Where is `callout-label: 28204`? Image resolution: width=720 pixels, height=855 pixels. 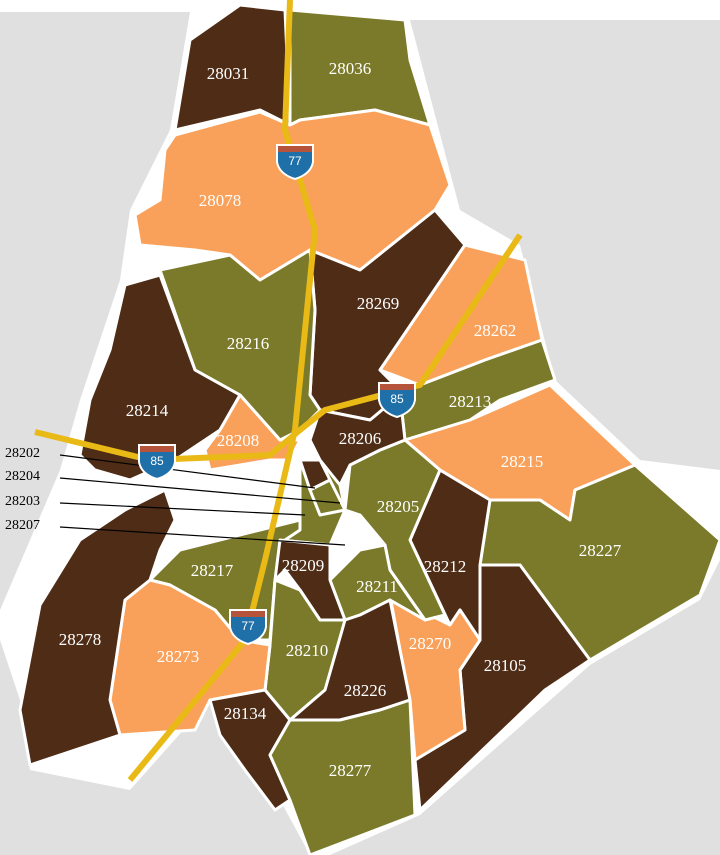 callout-label: 28204 is located at coordinates (22, 476).